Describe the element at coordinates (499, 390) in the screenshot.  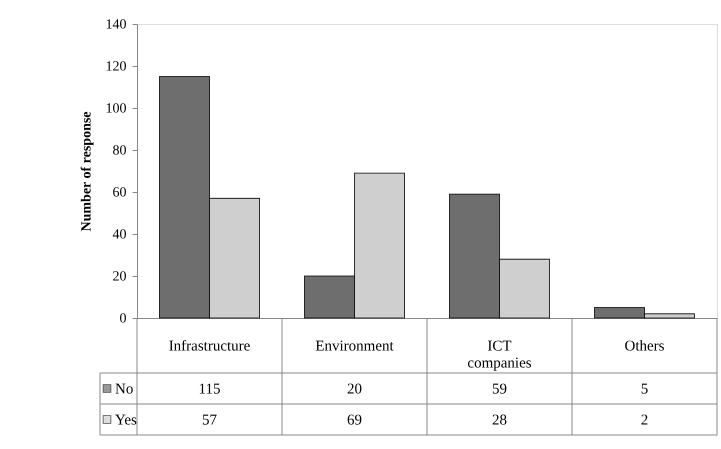
I see `data-label: 59` at that location.